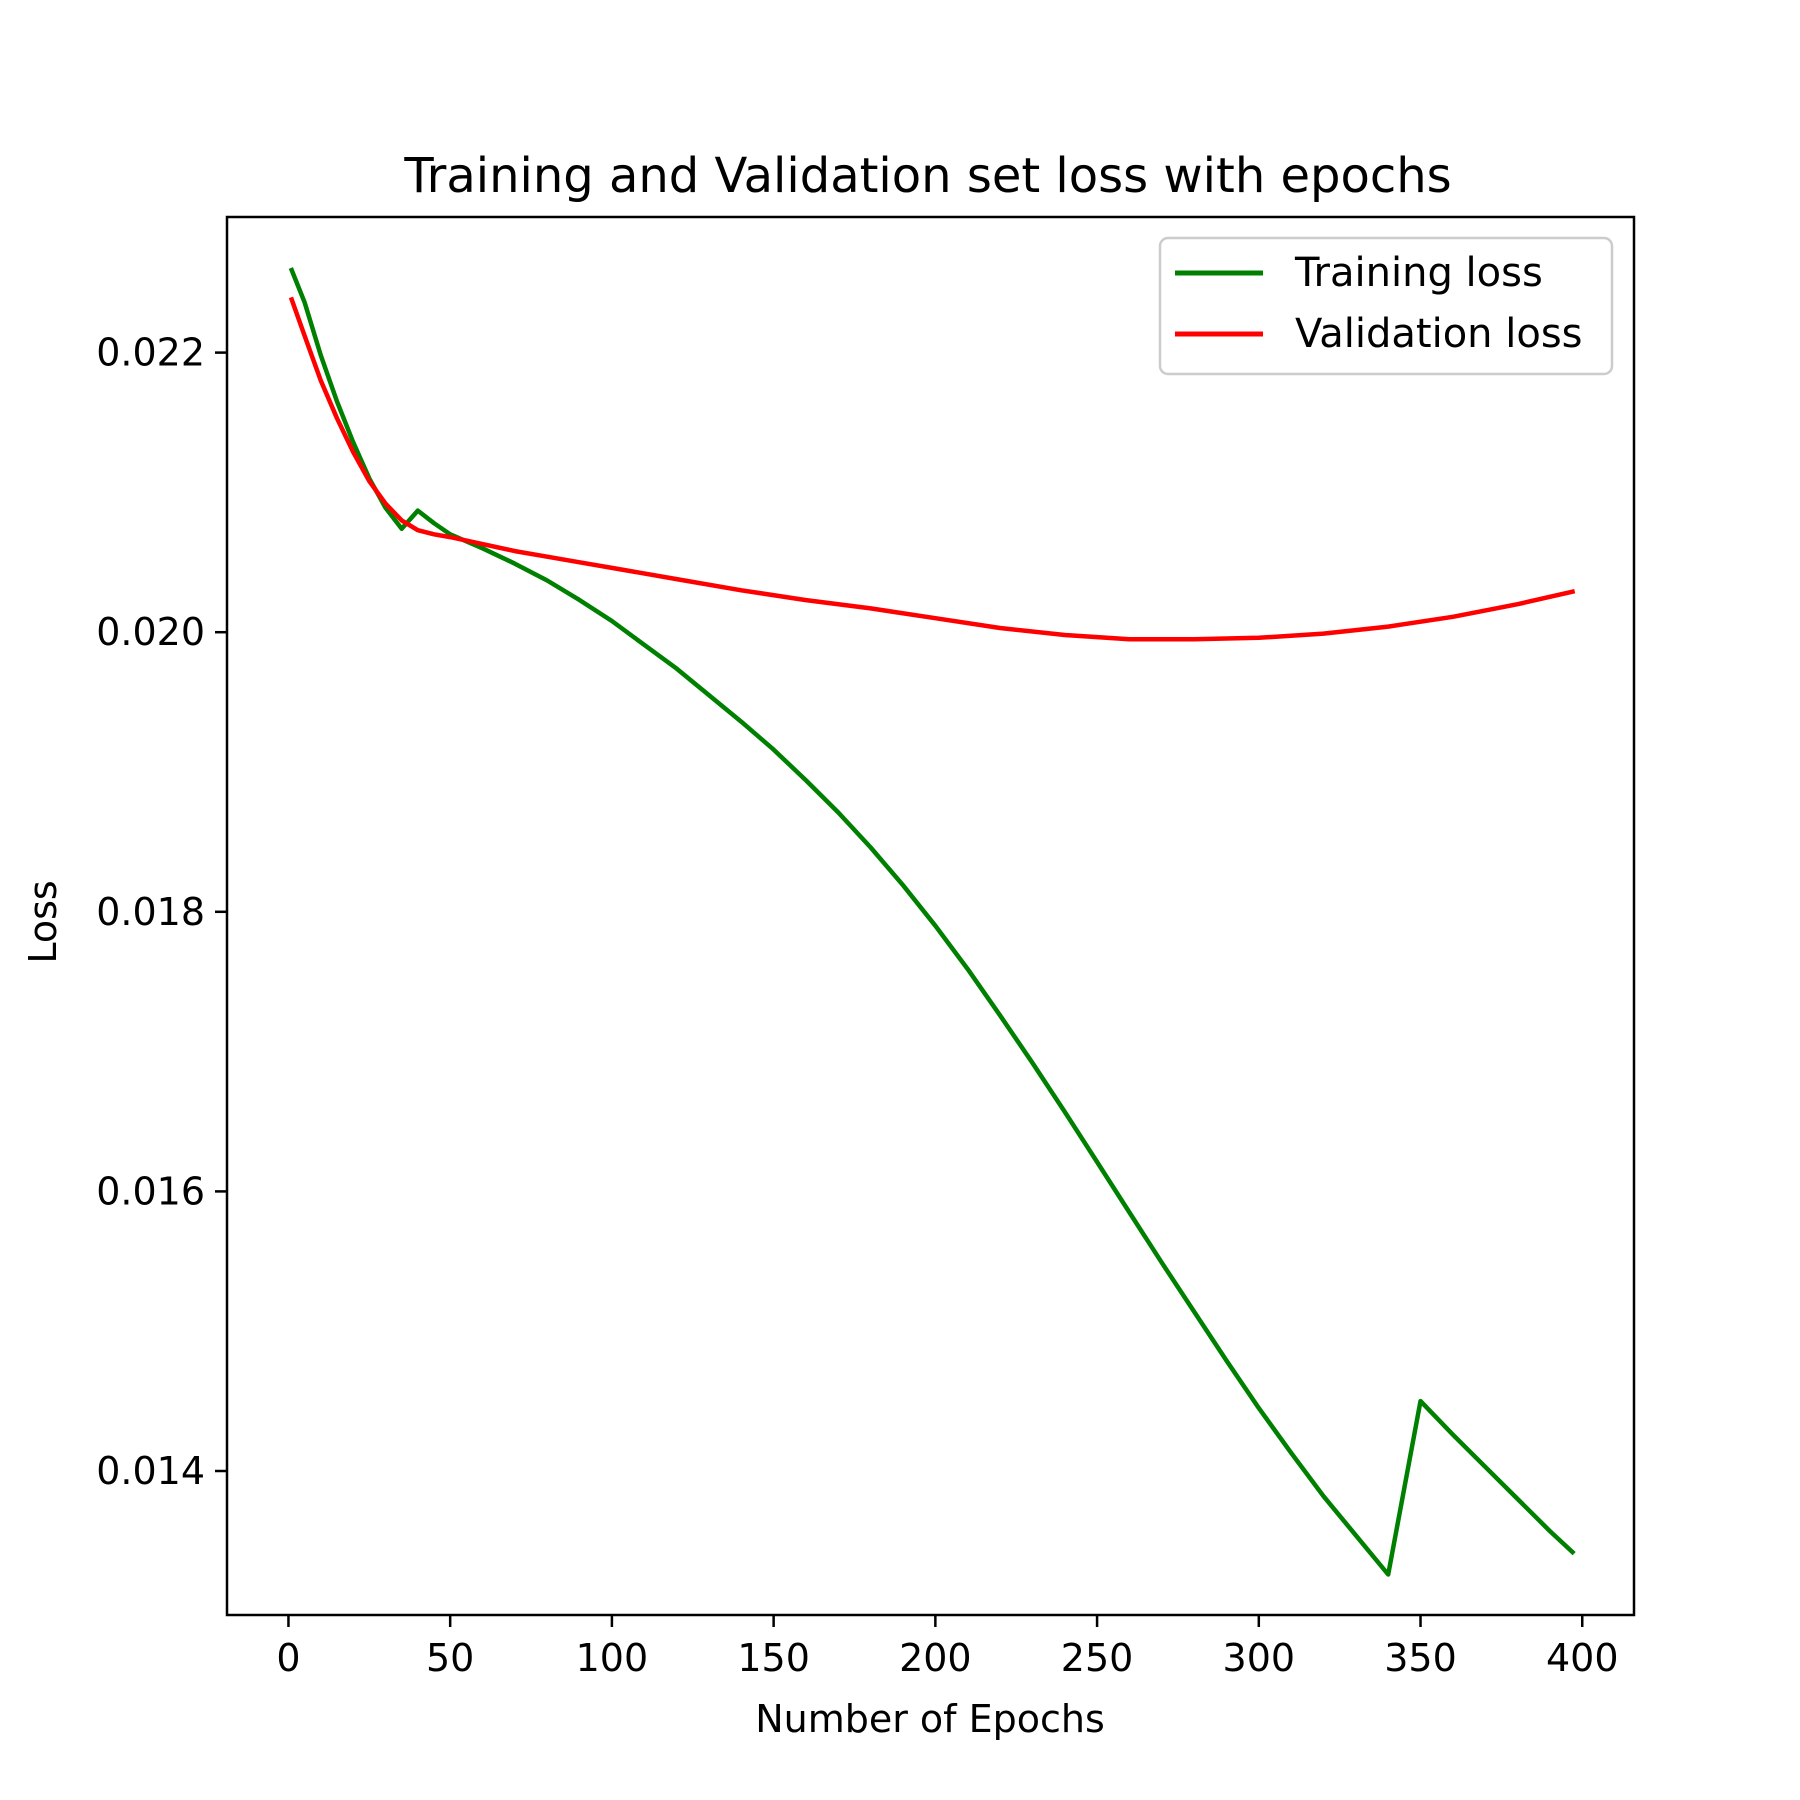 The image size is (1800, 1800). Describe the element at coordinates (612, 1658) in the screenshot. I see `x-tick-label: 100` at that location.